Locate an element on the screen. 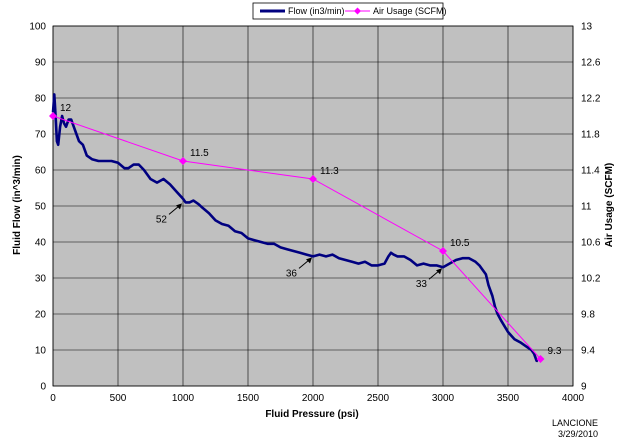 This screenshot has height=442, width=623. legend: Flow (in3/min) Air Usage (SCFM) is located at coordinates (349, 11).